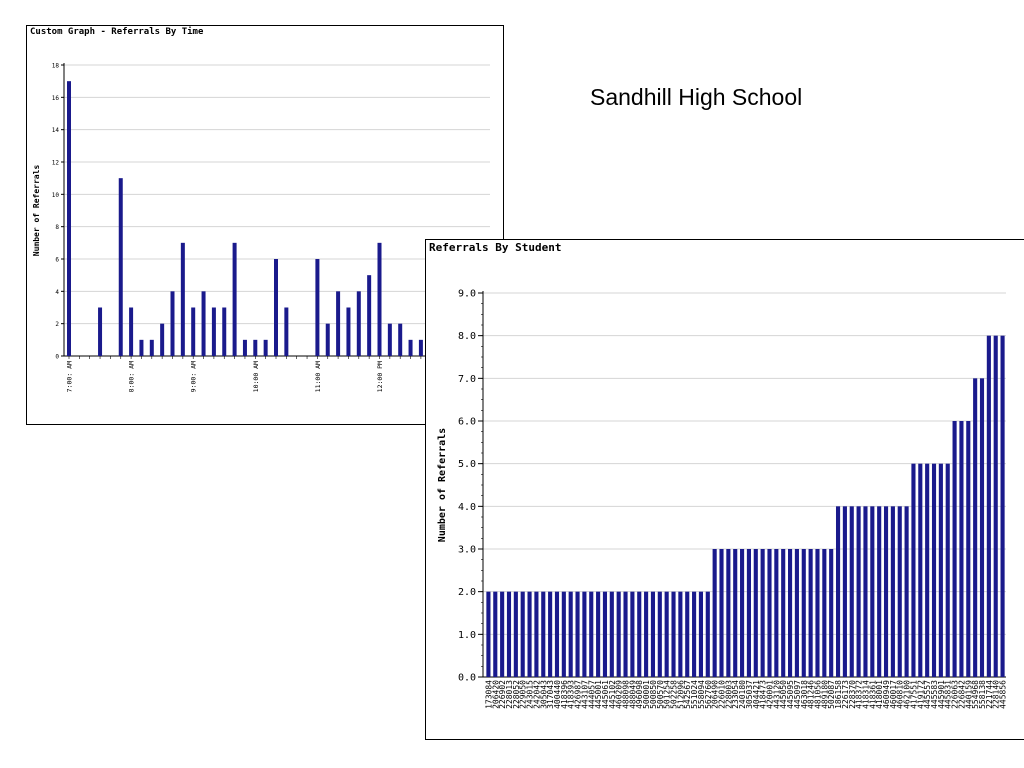  What do you see at coordinates (948, 694) in the screenshot?
I see `x-tick-label: 445831` at bounding box center [948, 694].